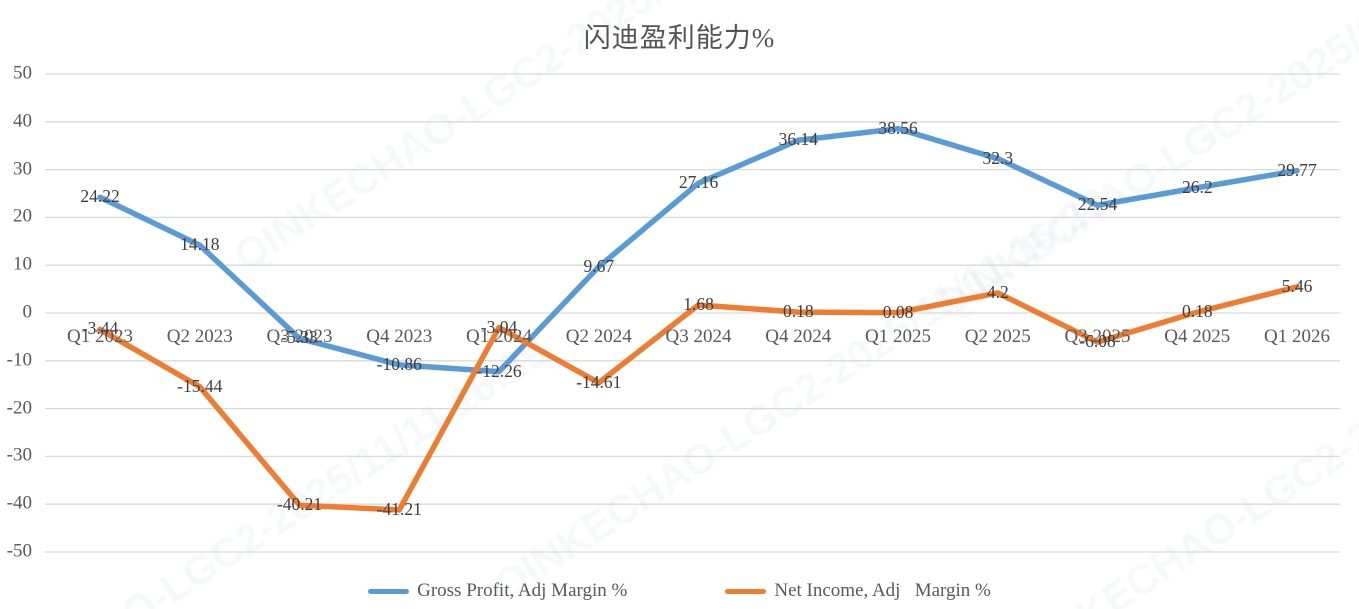 The width and height of the screenshot is (1359, 609). What do you see at coordinates (200, 385) in the screenshot?
I see `data-label: -15.44` at bounding box center [200, 385].